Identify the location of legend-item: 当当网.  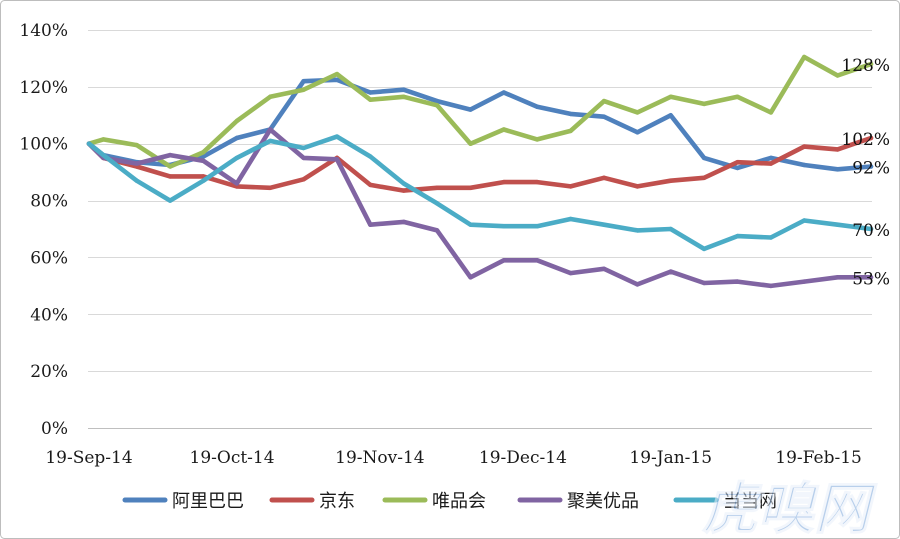
(725, 501).